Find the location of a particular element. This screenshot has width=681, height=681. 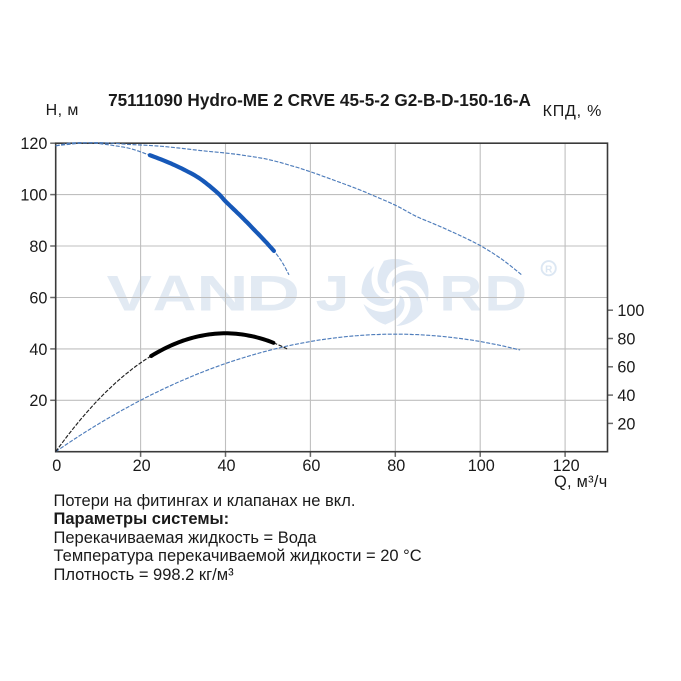

svg-text: N is located at coordinates (222, 293).